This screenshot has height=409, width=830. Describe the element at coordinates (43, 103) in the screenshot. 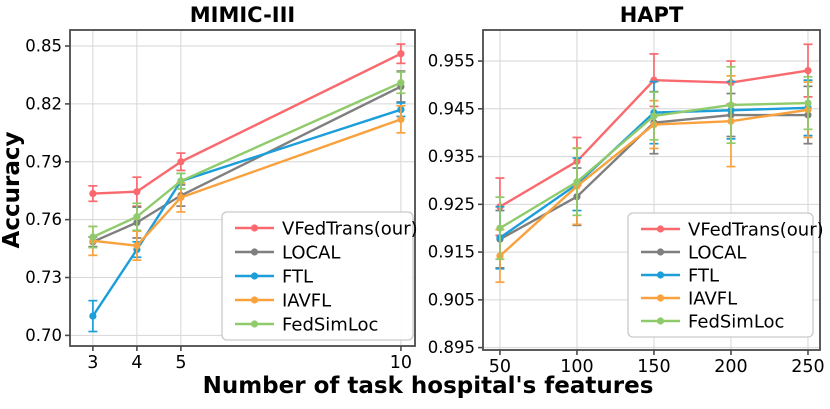

I see `y-tick-label: 0.82` at that location.